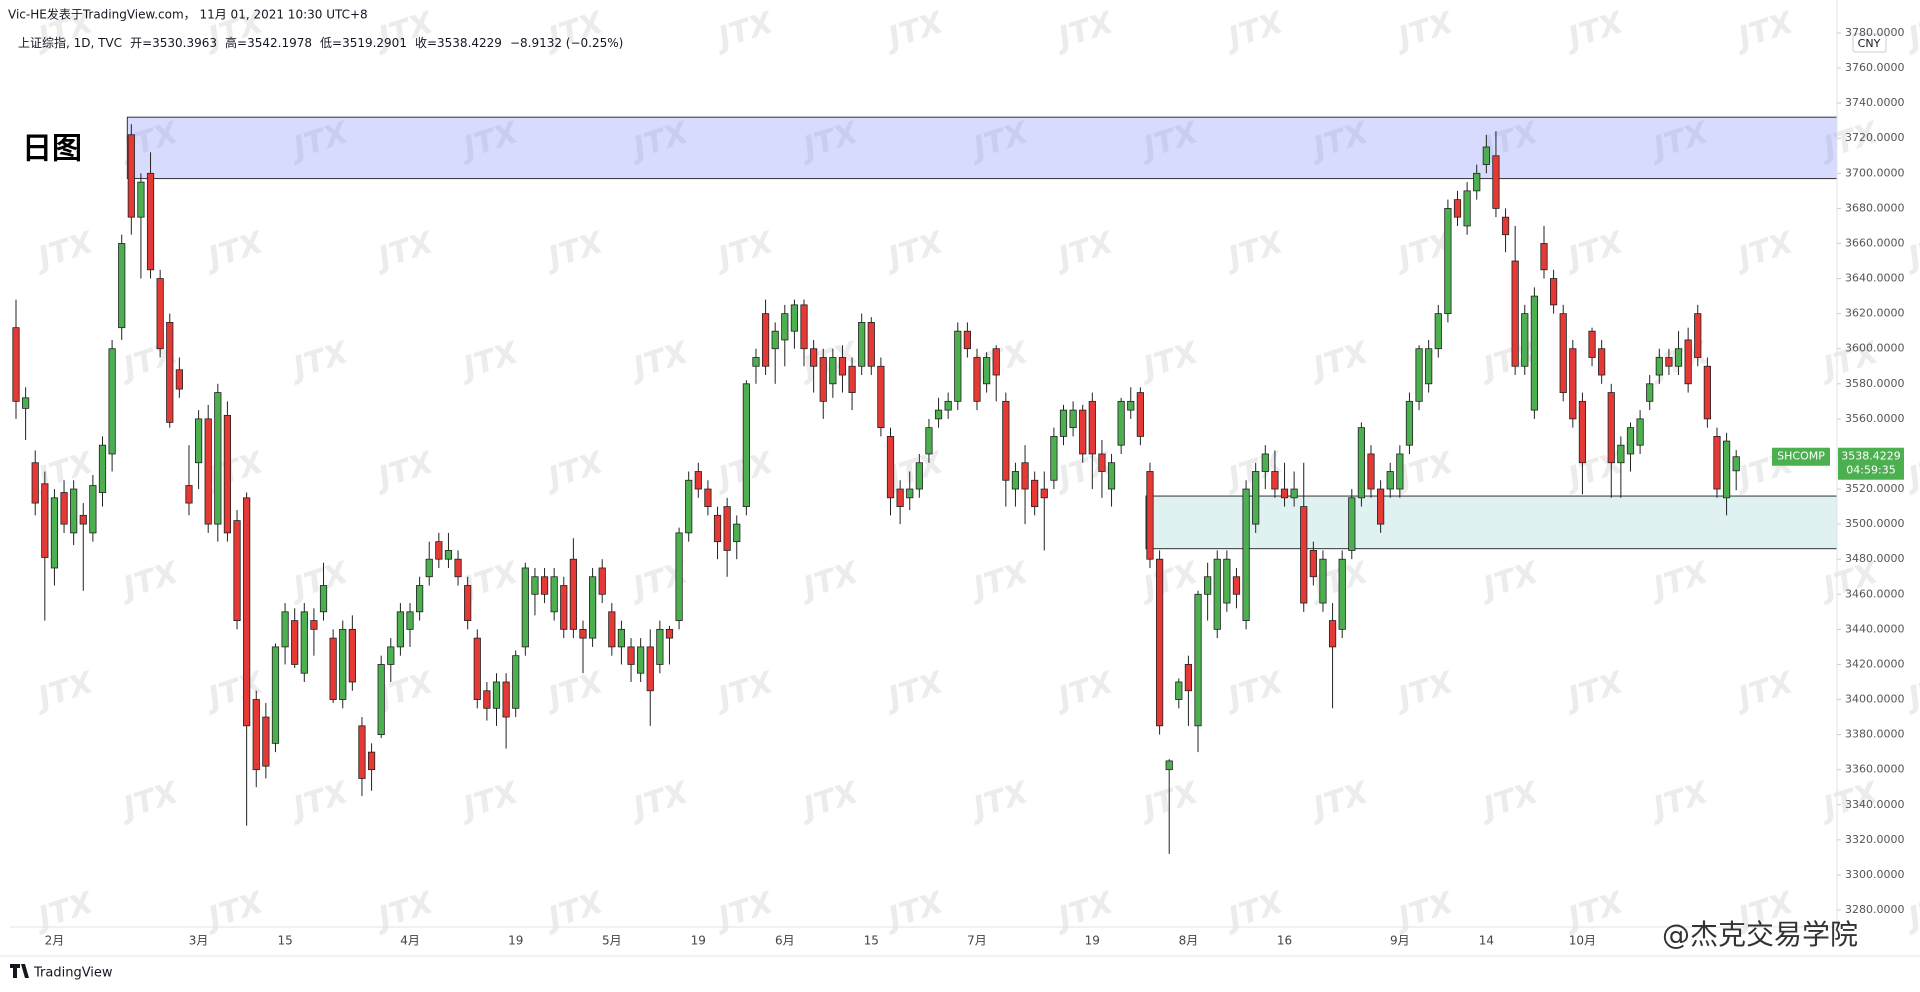 This screenshot has height=992, width=1920. Describe the element at coordinates (199, 941) in the screenshot. I see `x-tick-label: 3月` at that location.